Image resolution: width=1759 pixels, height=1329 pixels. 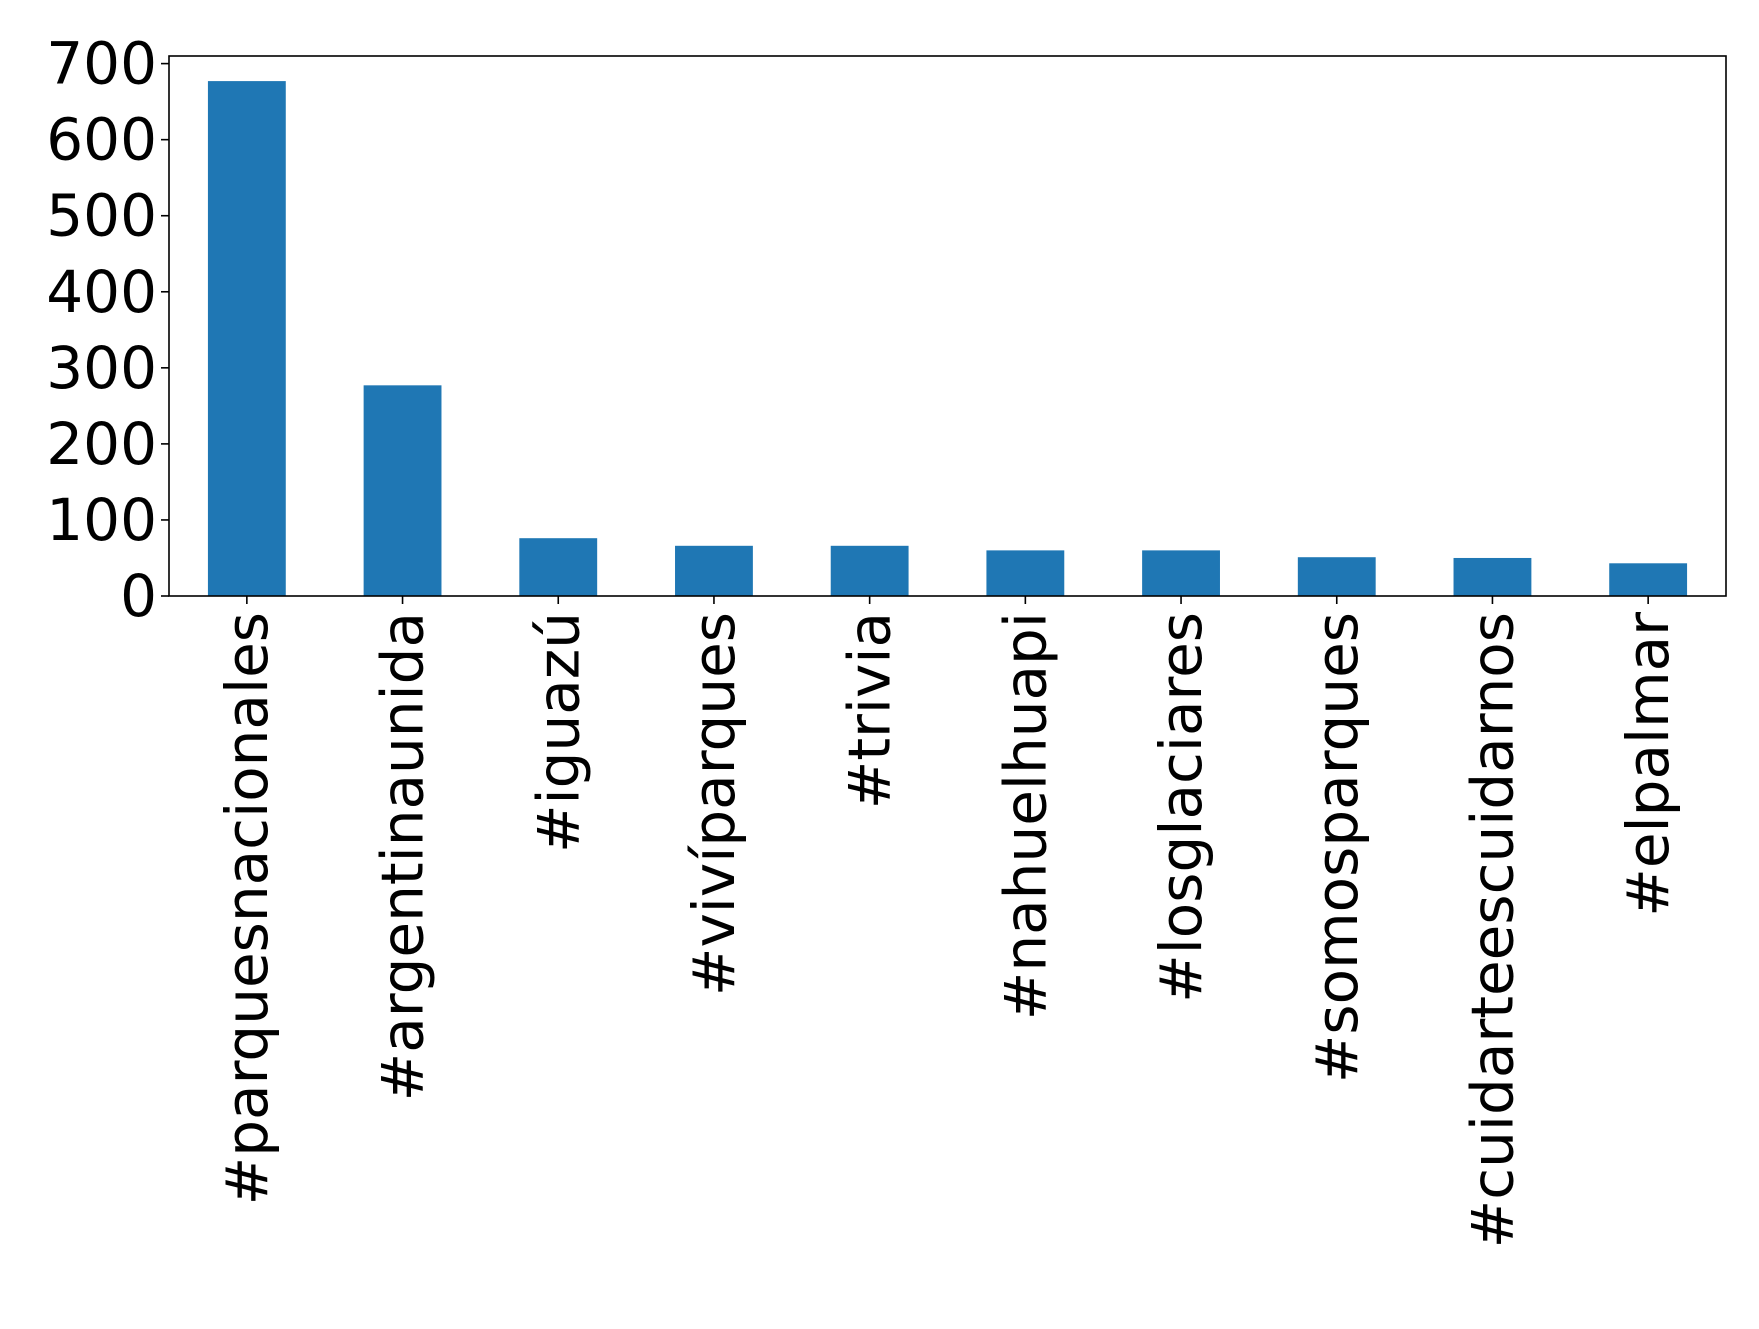 I want to click on x-tick-label: #trivia, so click(x=870, y=710).